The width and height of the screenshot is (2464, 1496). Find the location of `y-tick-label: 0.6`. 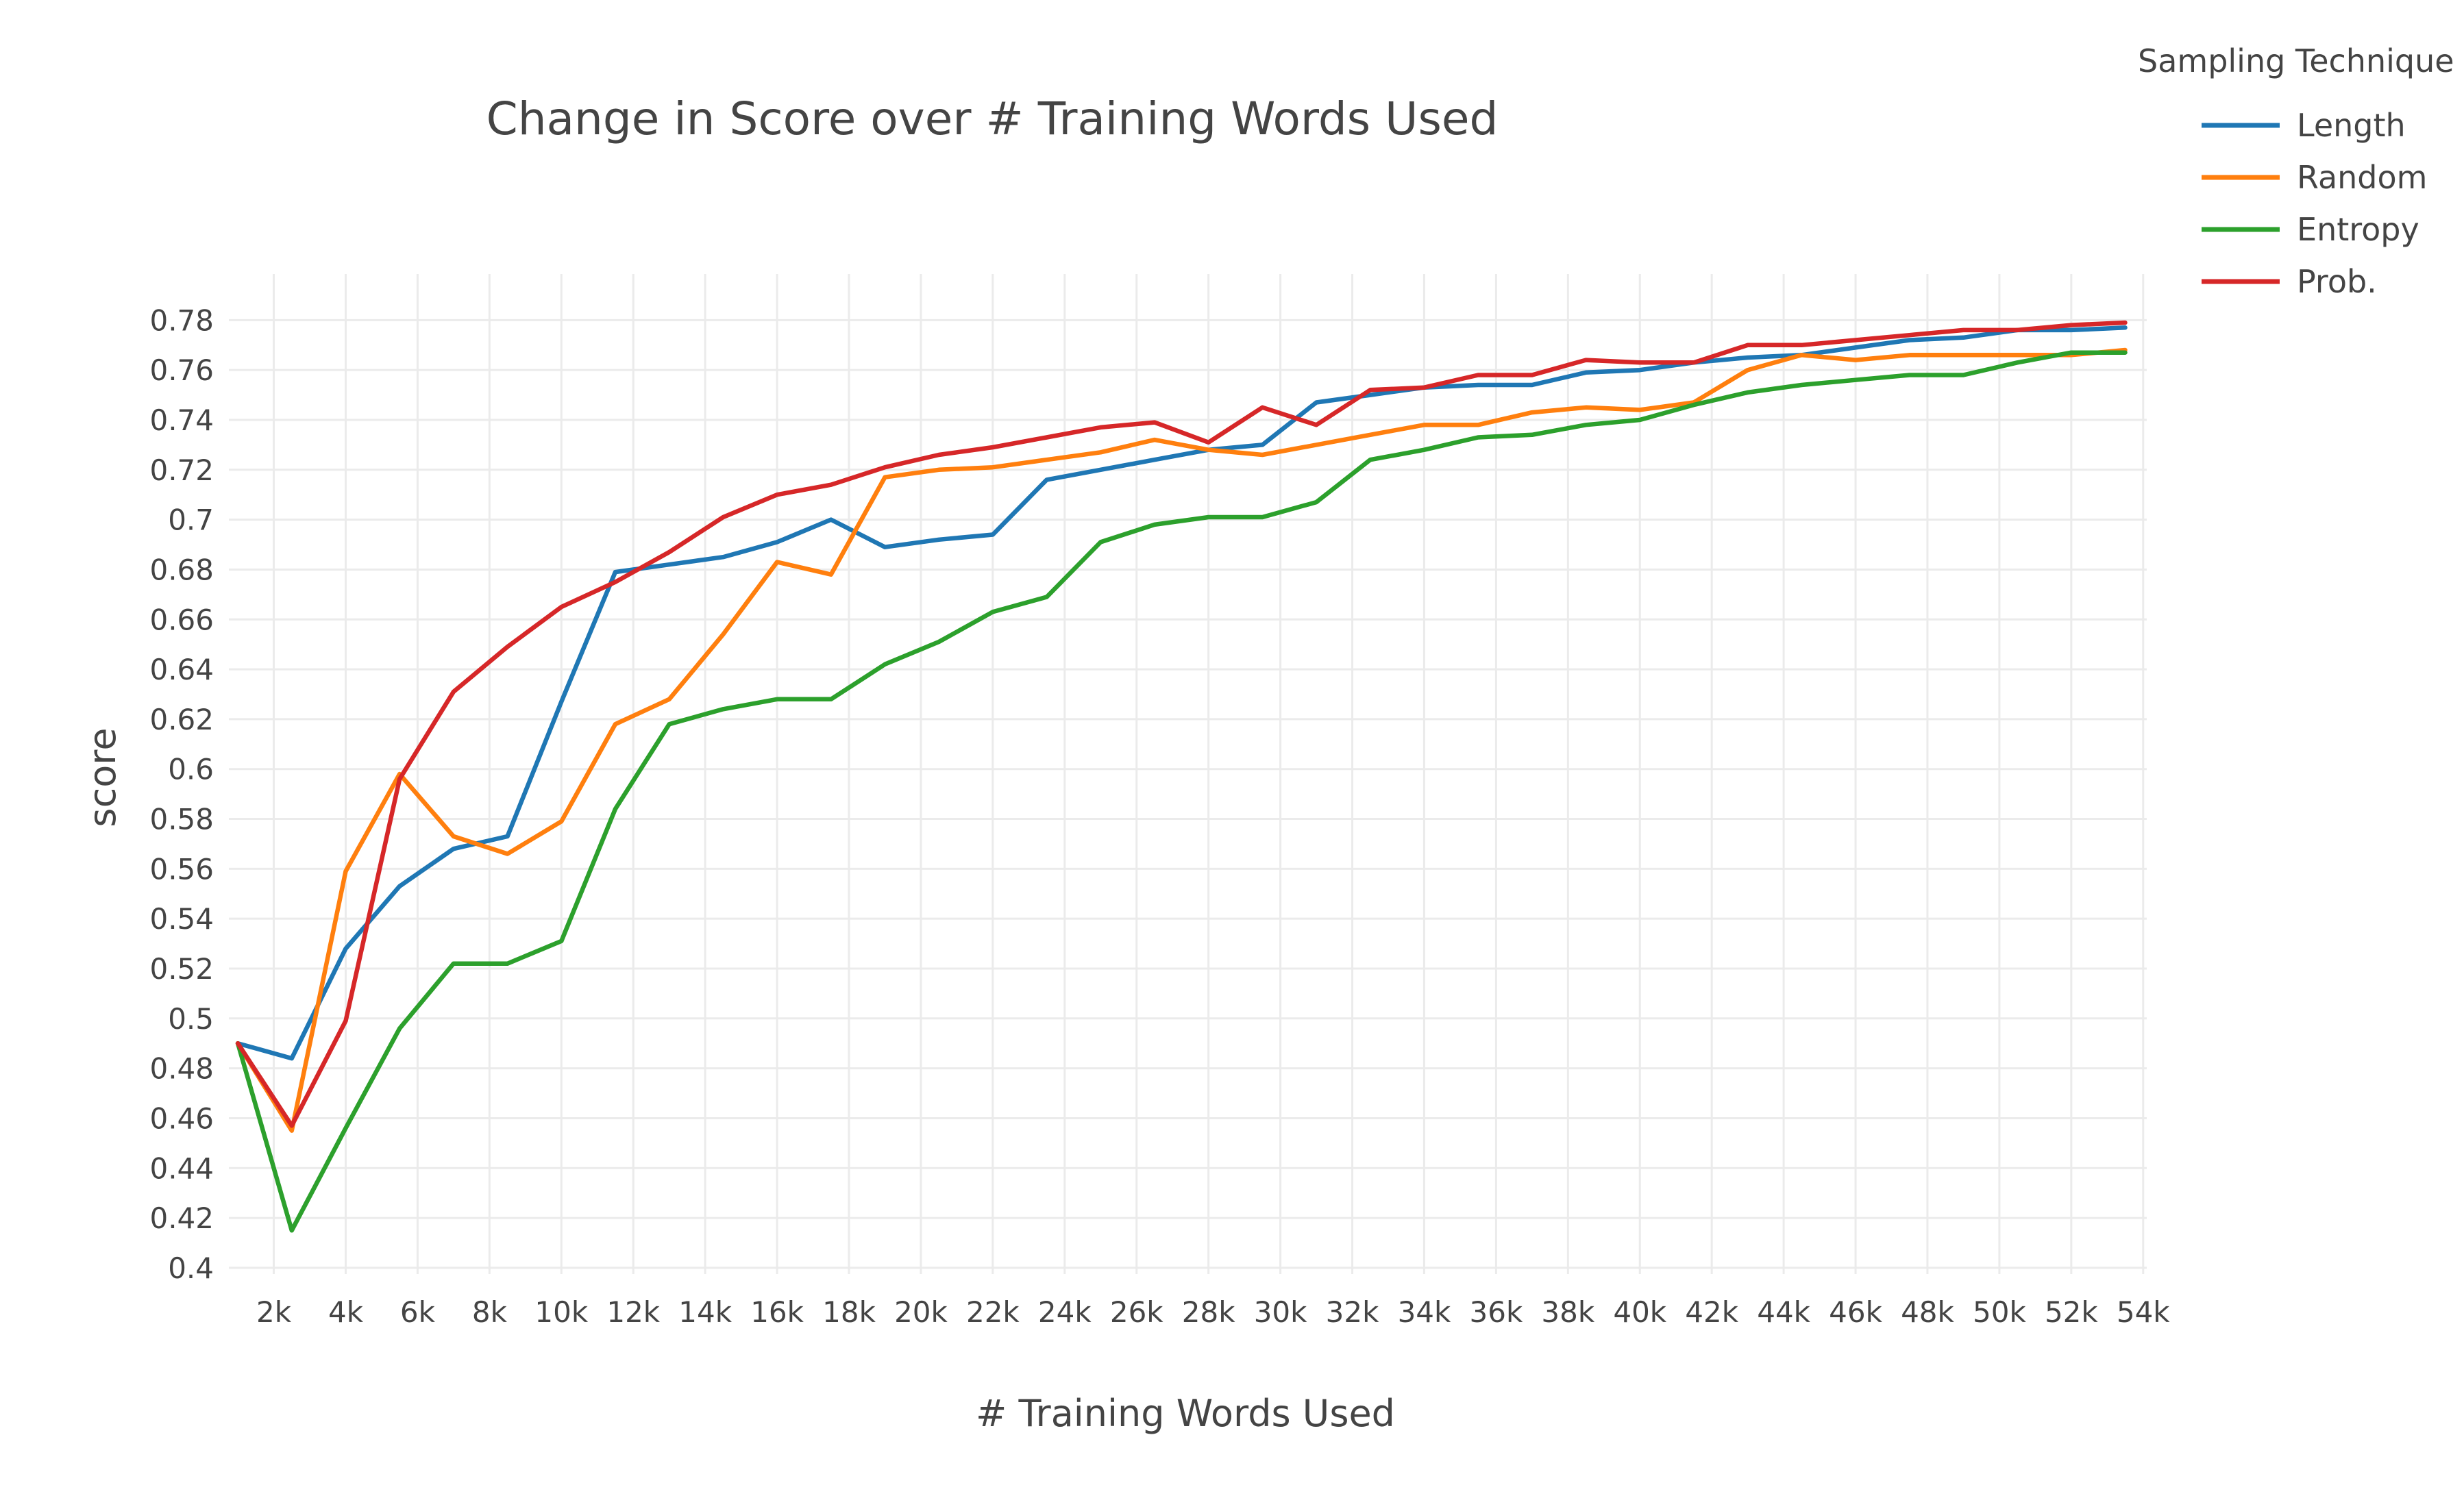

y-tick-label: 0.6 is located at coordinates (191, 770).